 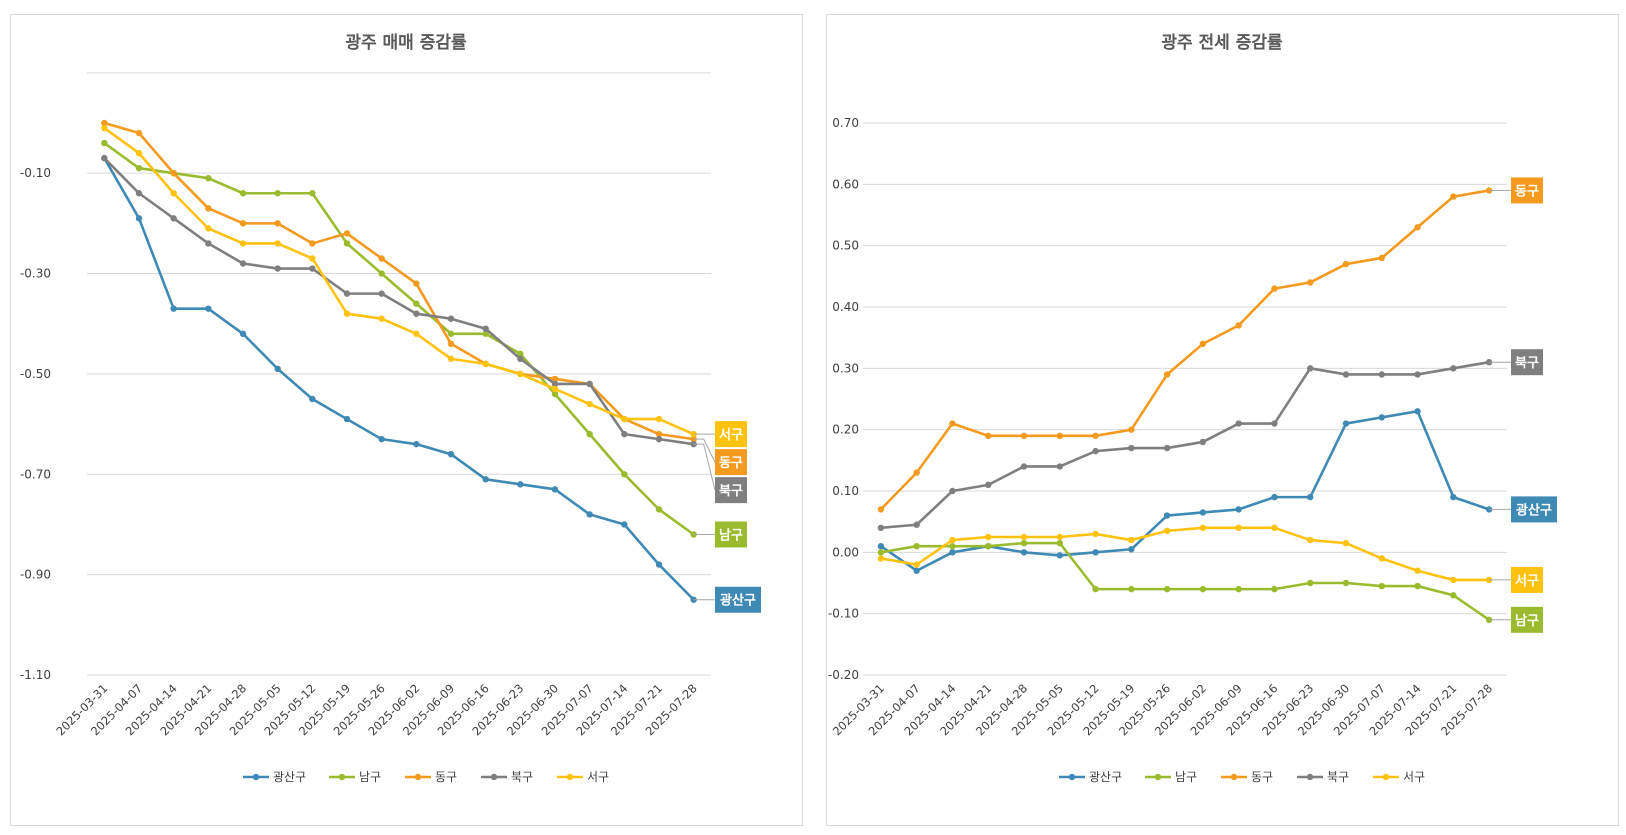 I want to click on y-tick-label: -0.30, so click(x=35, y=274).